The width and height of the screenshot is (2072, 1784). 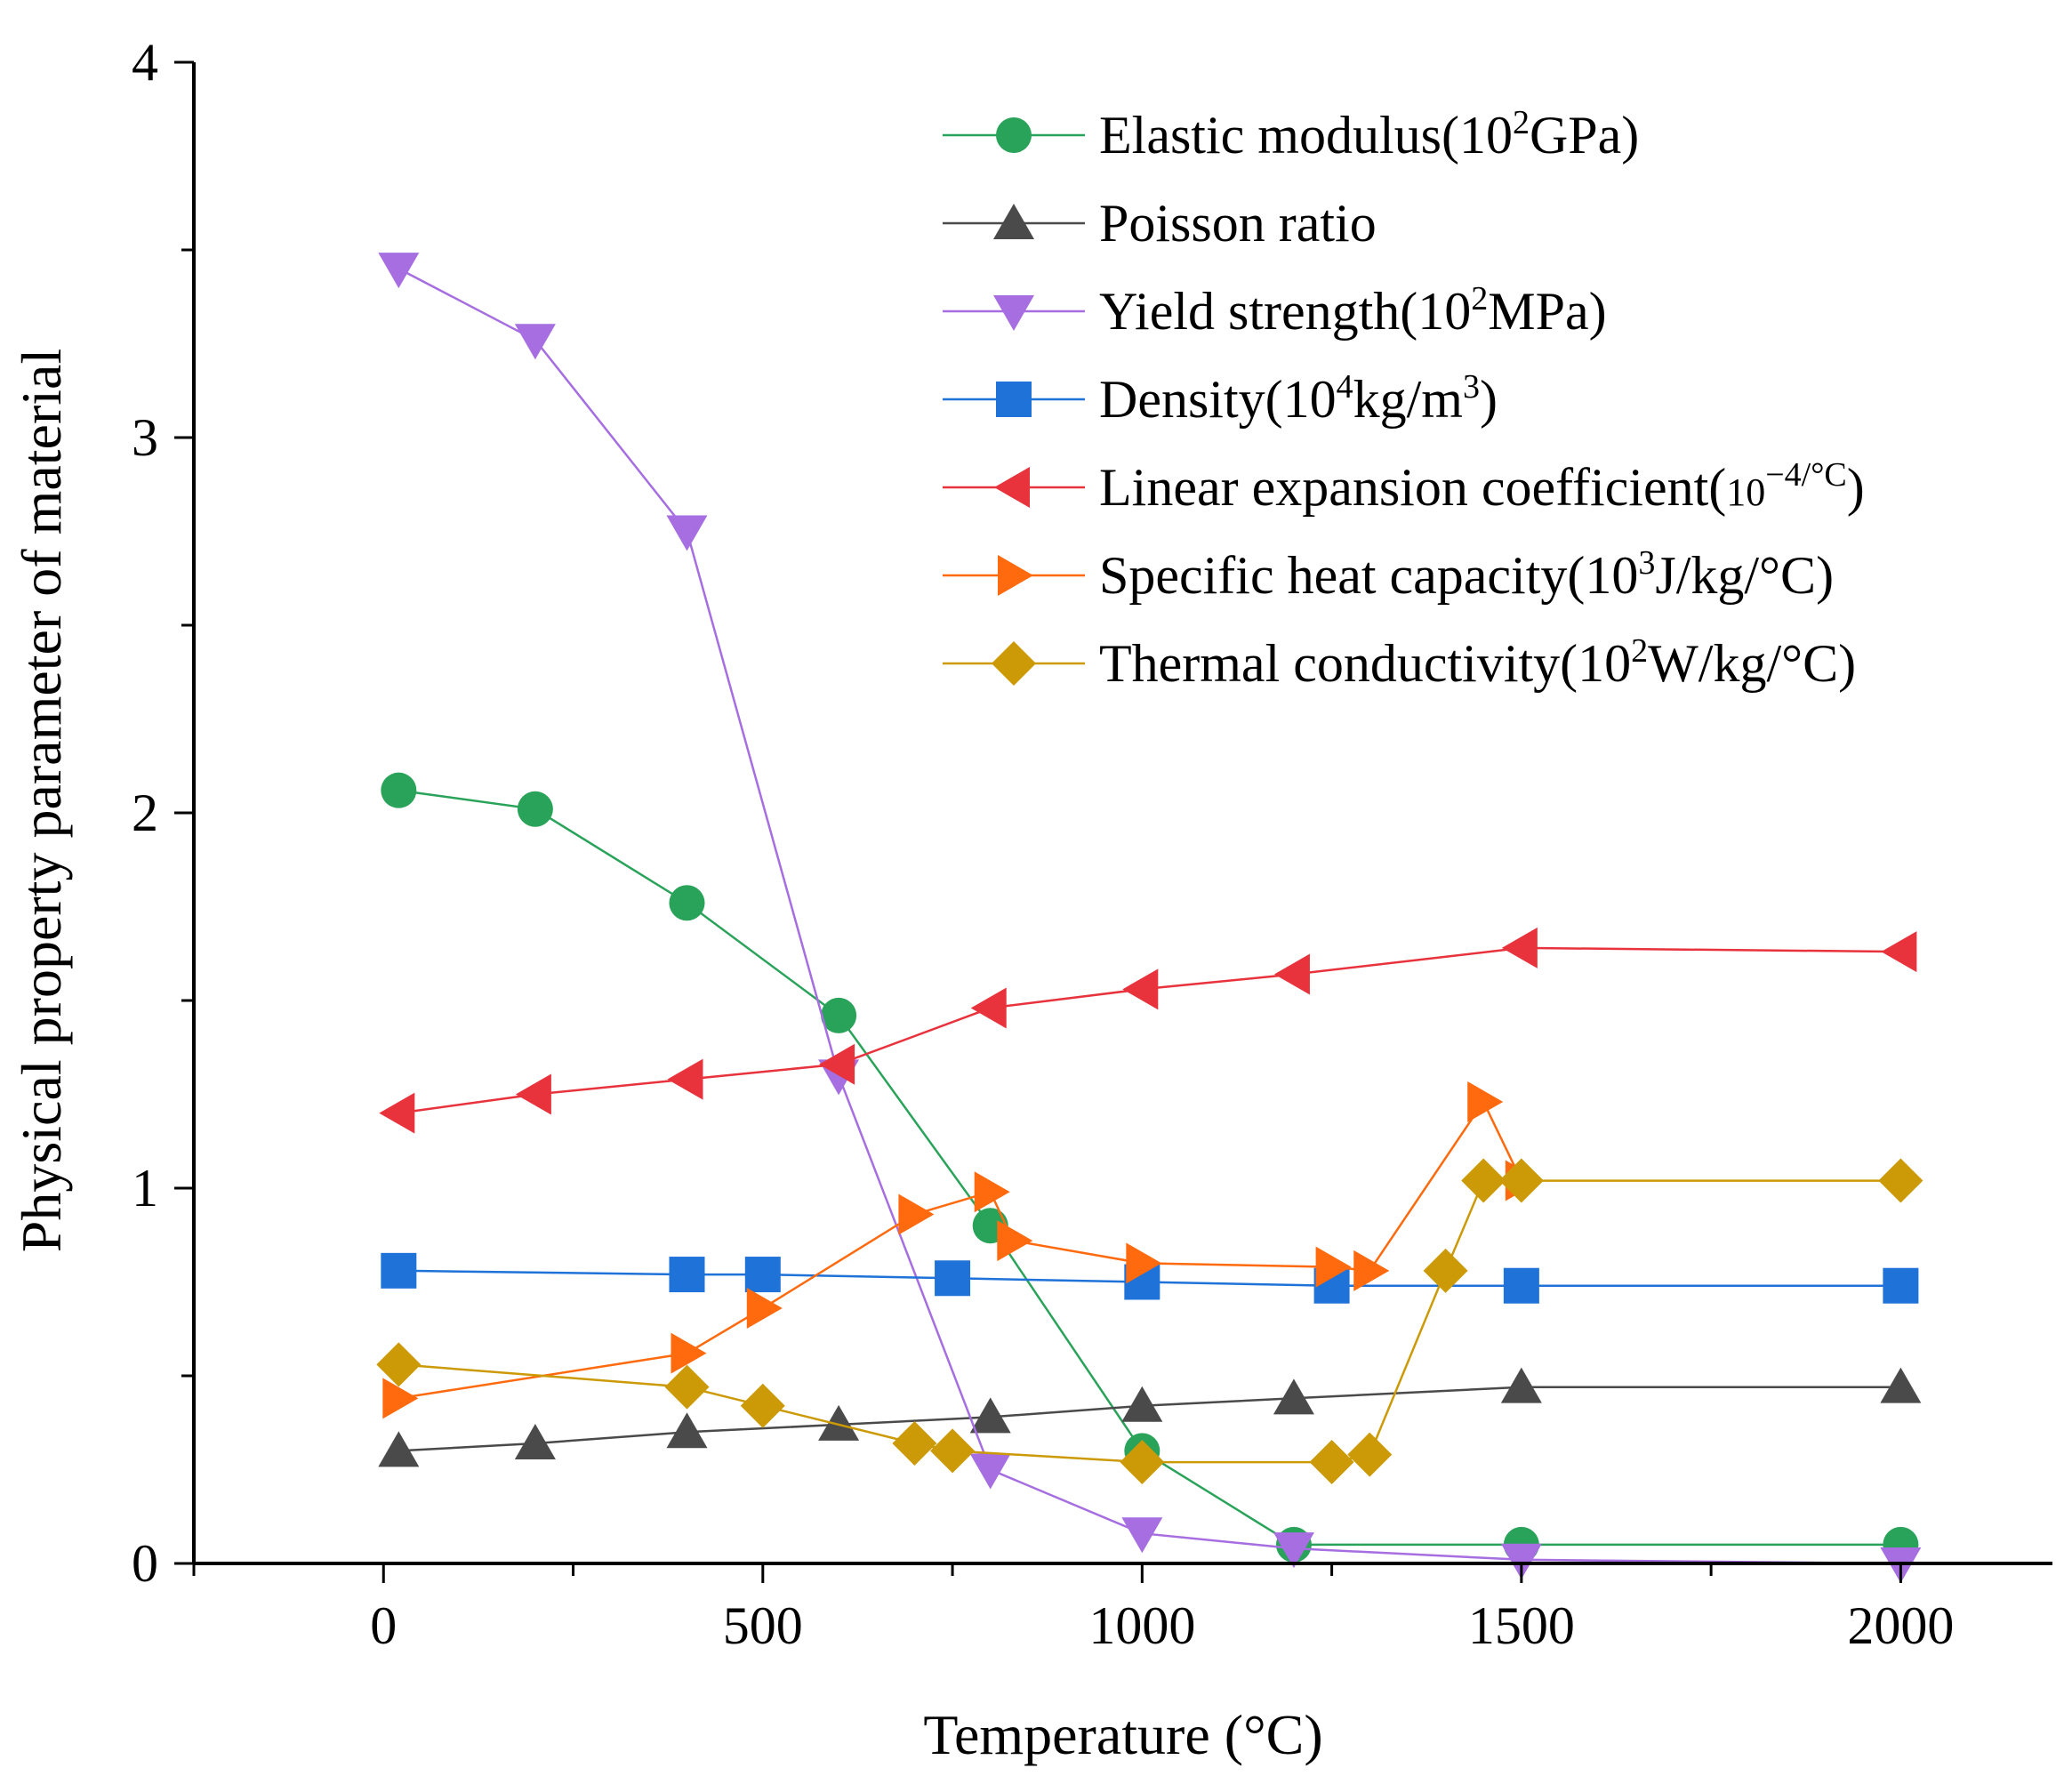 I want to click on y-tick-label: 3, so click(x=145, y=438).